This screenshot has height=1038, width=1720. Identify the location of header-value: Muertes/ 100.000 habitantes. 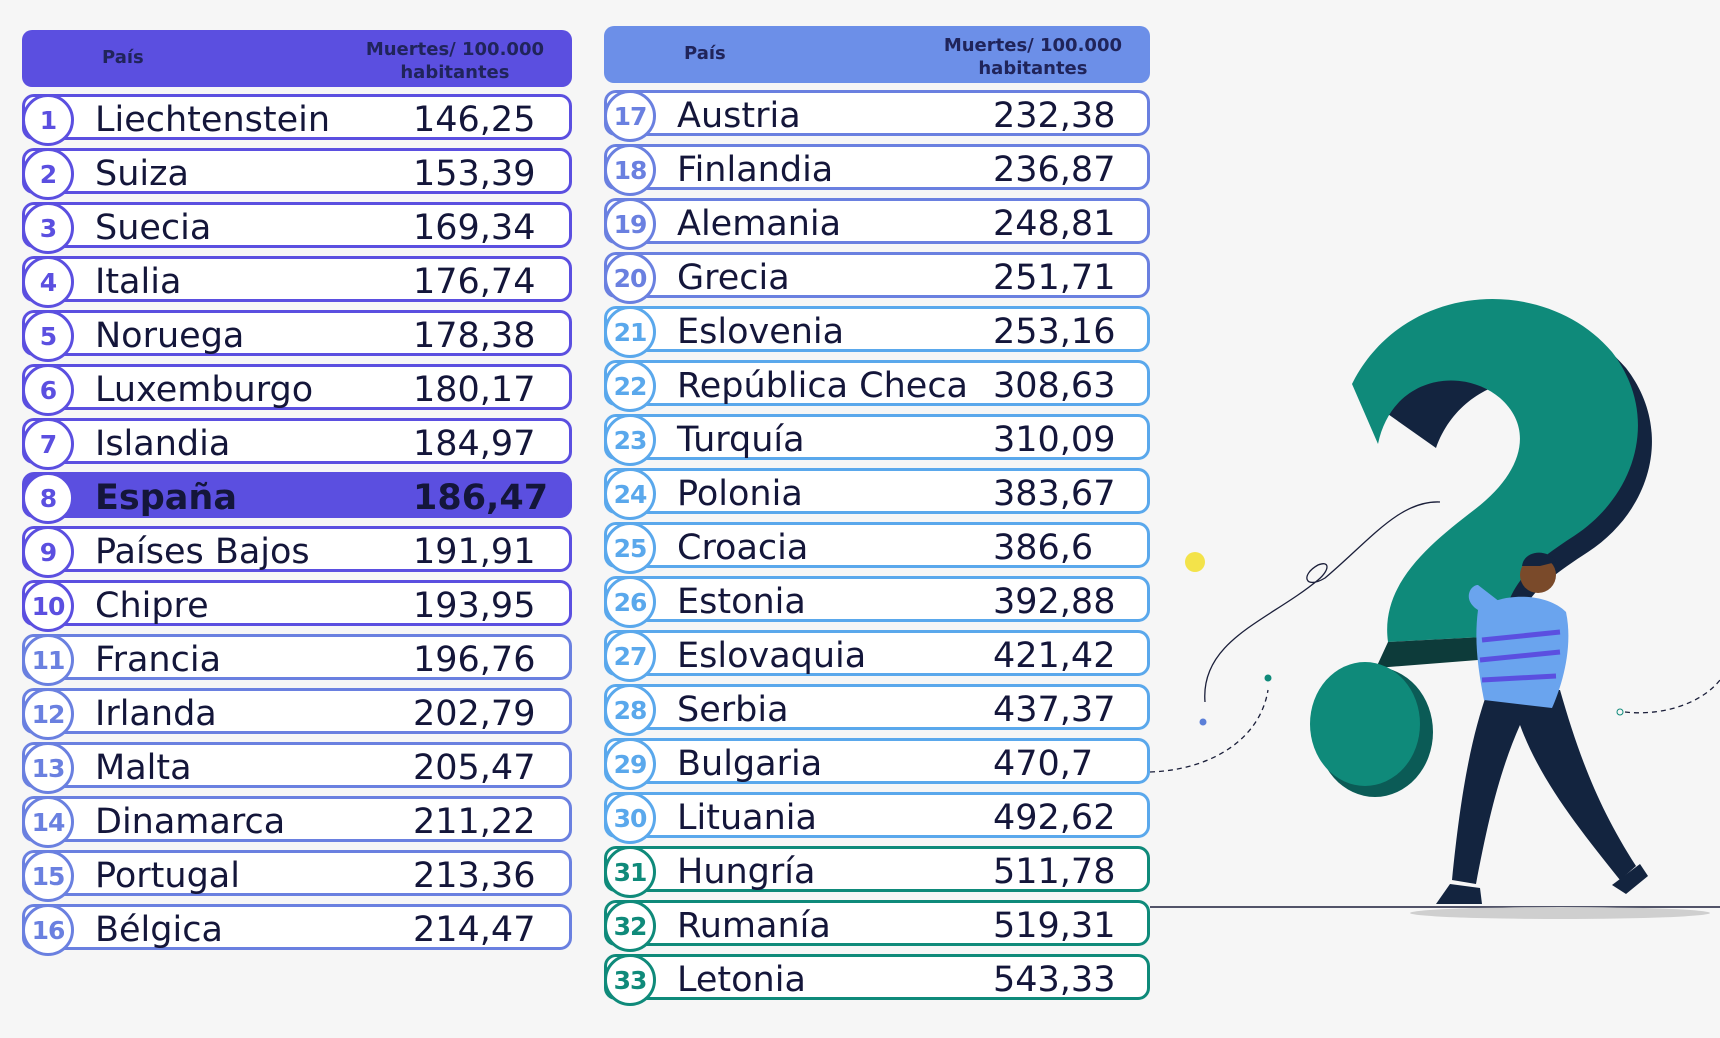
(454, 61).